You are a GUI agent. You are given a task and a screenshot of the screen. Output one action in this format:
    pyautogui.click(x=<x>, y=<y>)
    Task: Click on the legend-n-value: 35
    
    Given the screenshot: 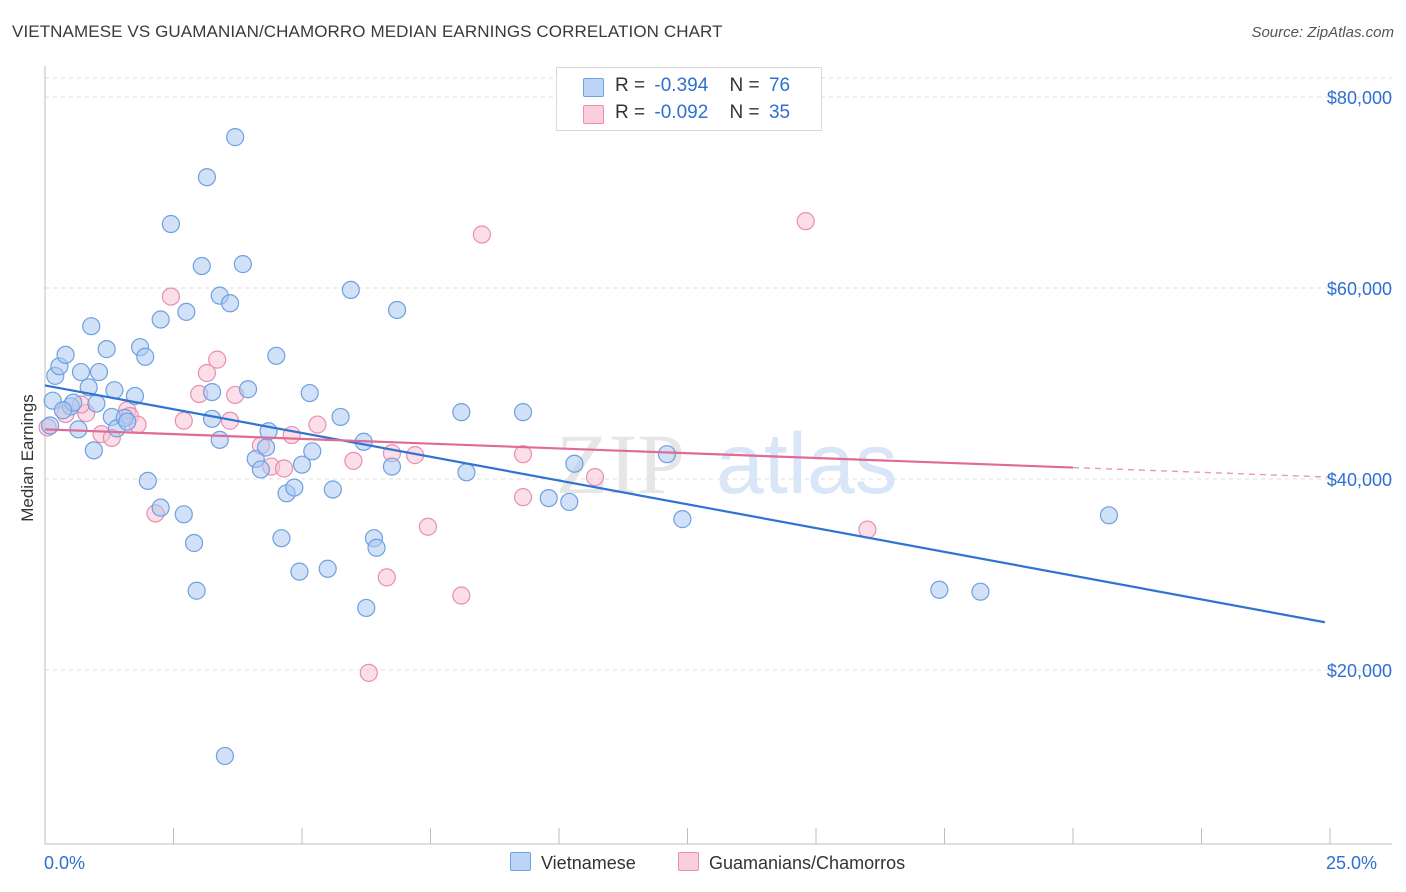 What is the action you would take?
    pyautogui.click(x=779, y=112)
    